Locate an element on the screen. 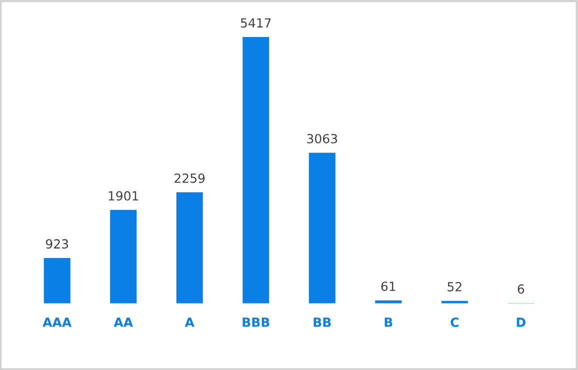 This screenshot has height=370, width=578. x-tick-label: C is located at coordinates (454, 322).